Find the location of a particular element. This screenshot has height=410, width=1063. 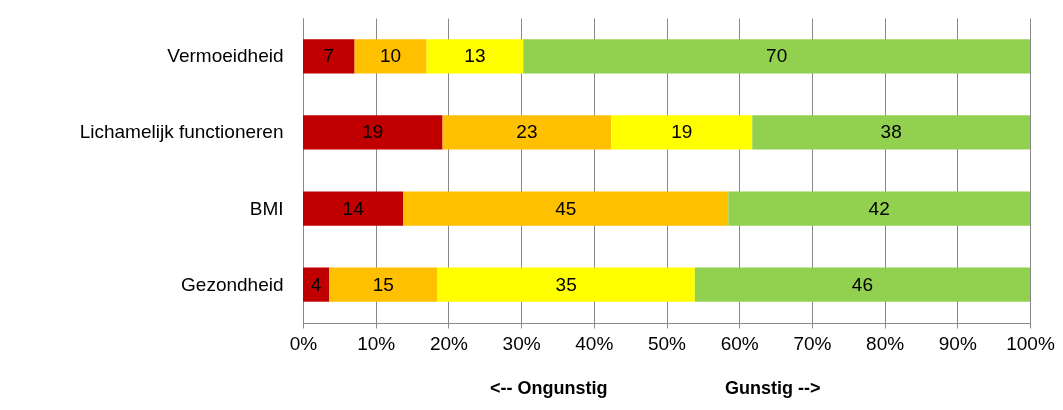

y-tick-label: Gezondheid is located at coordinates (232, 284).